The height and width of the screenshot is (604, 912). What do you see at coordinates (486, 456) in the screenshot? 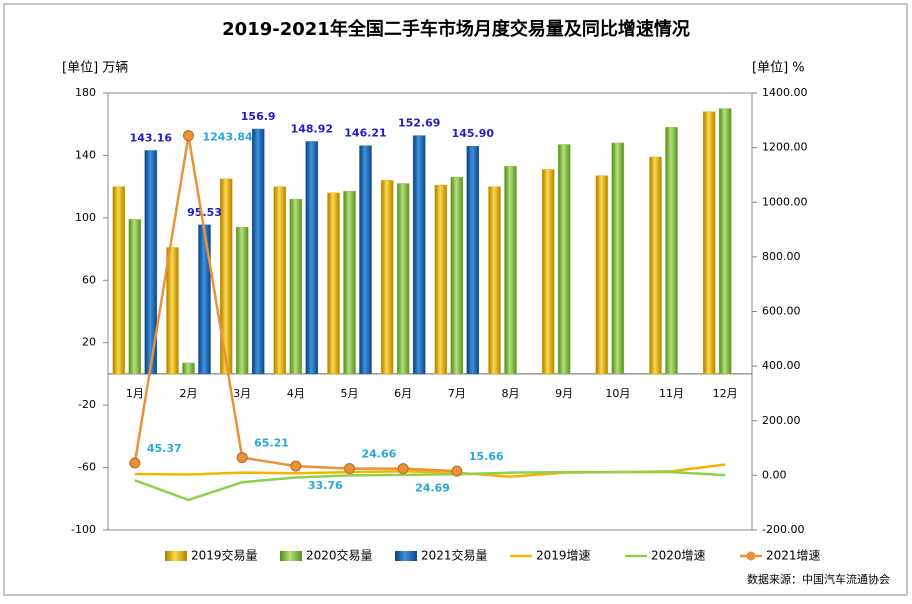
I see `data-label: 15.66` at bounding box center [486, 456].